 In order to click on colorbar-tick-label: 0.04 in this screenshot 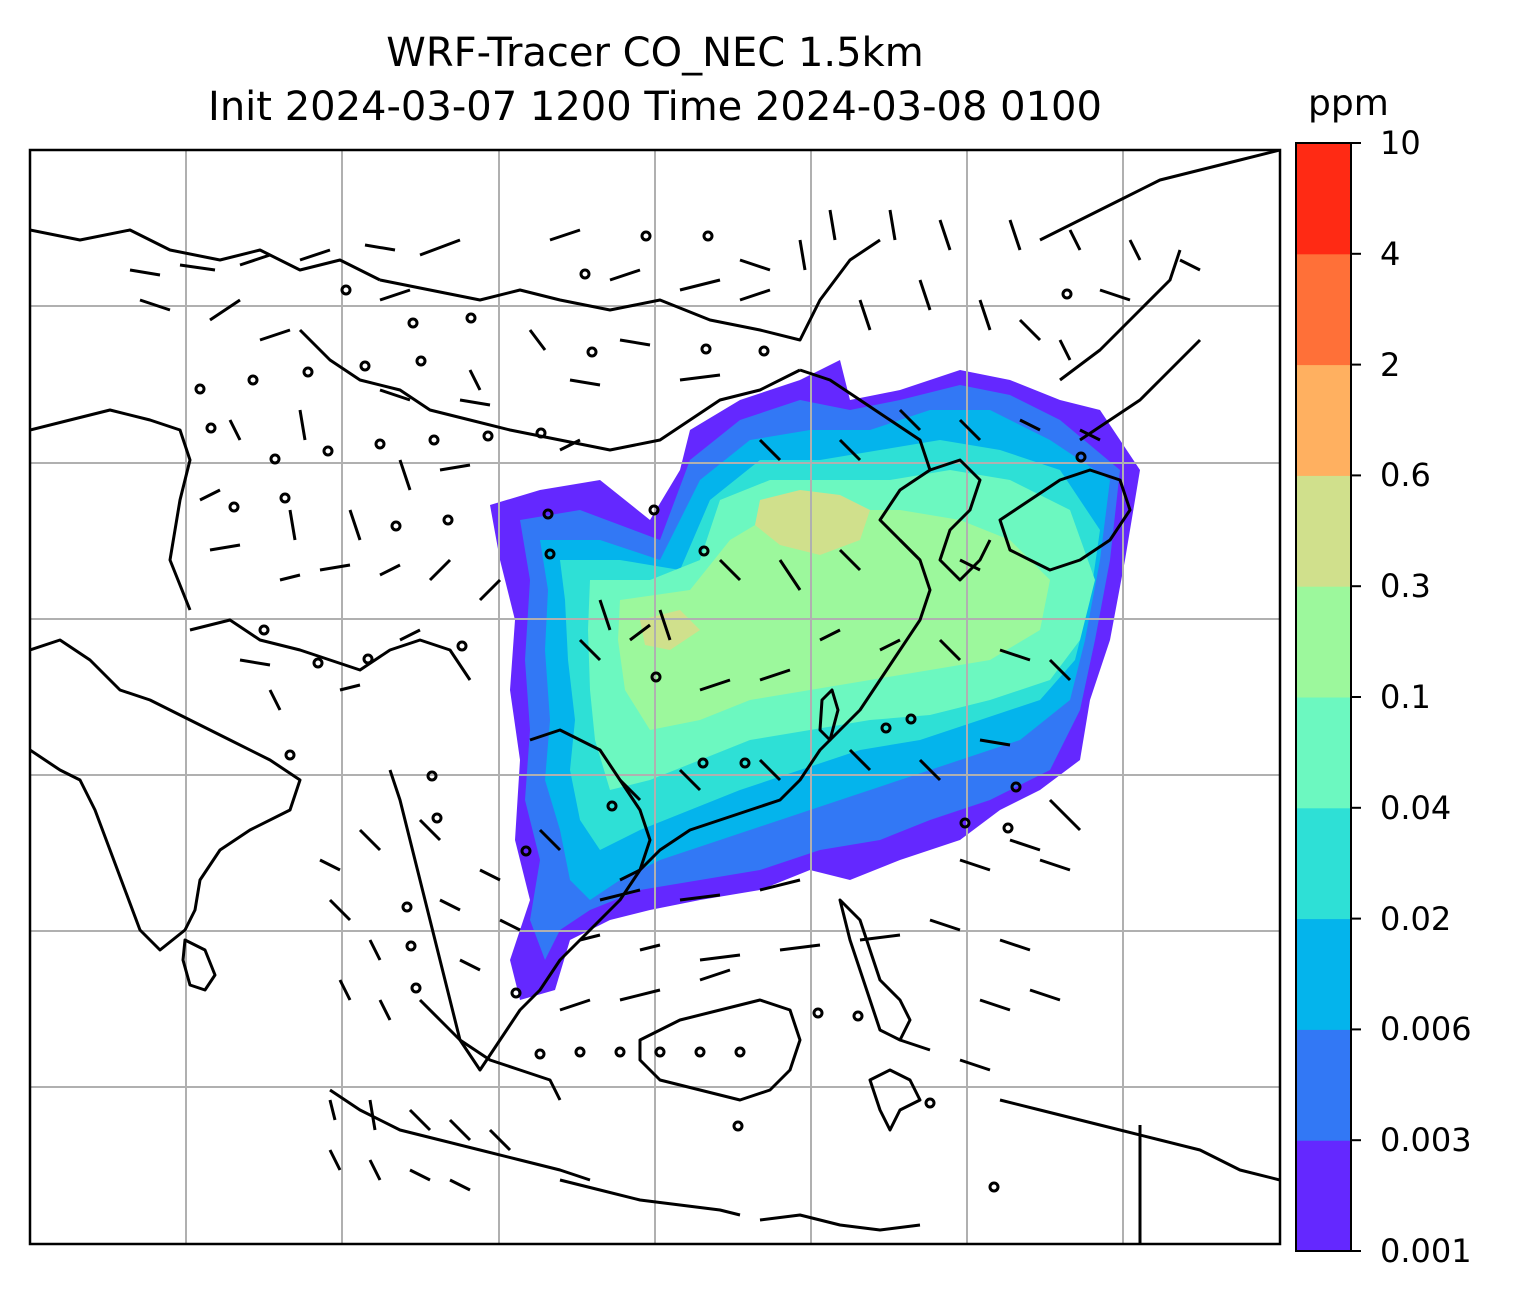, I will do `click(1416, 807)`.